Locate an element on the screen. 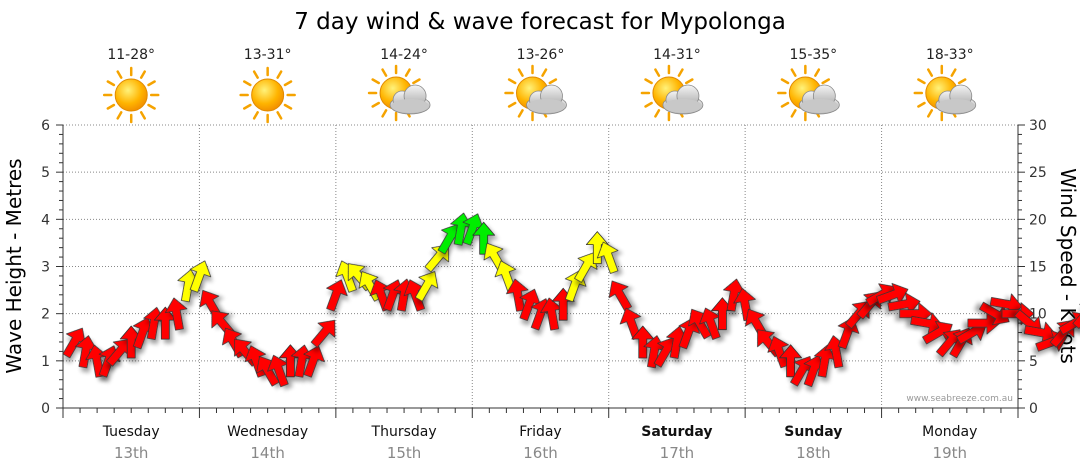 This screenshot has height=475, width=1080. temperature-range: 15-35° is located at coordinates (814, 55).